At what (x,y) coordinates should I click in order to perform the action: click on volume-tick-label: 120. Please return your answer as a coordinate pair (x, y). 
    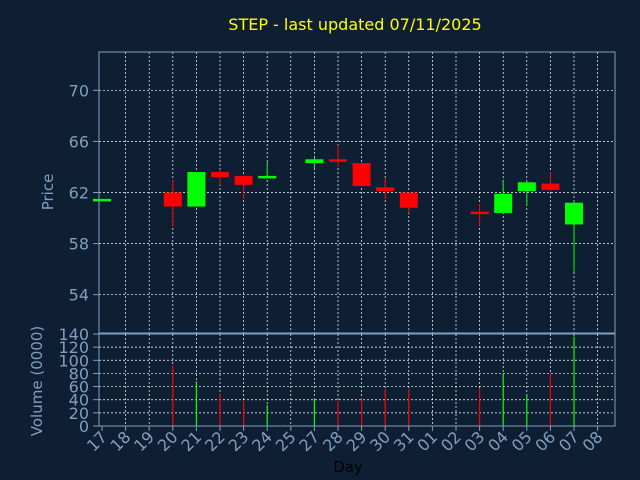
    Looking at the image, I should click on (73, 347).